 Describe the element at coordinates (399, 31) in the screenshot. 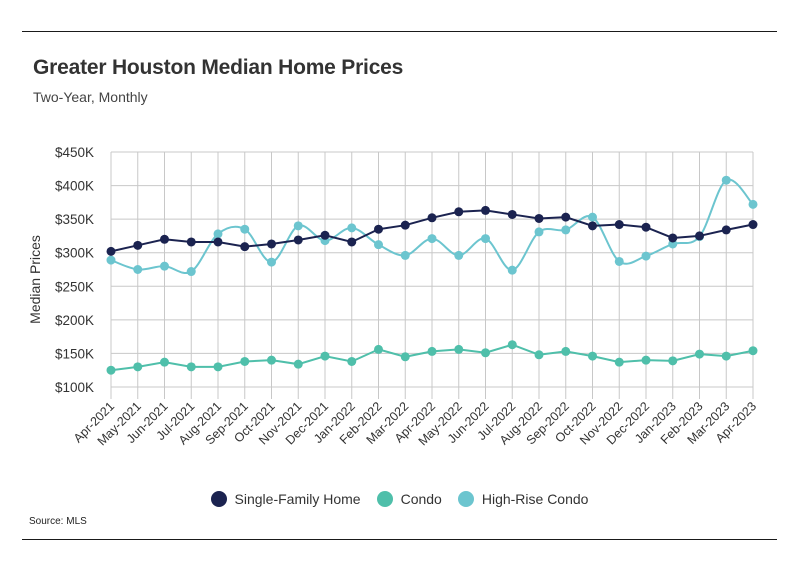

I see `top-rule` at that location.